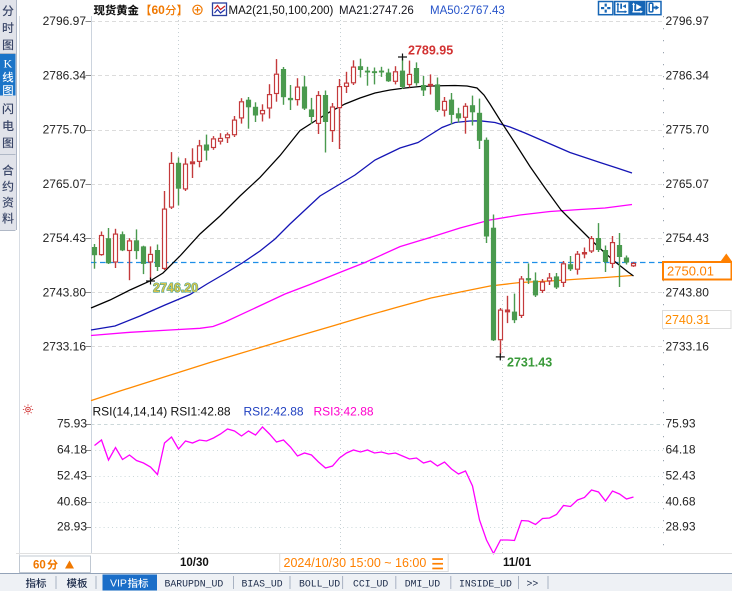  Describe the element at coordinates (118, 584) in the screenshot. I see `svg-text: VIP` at that location.